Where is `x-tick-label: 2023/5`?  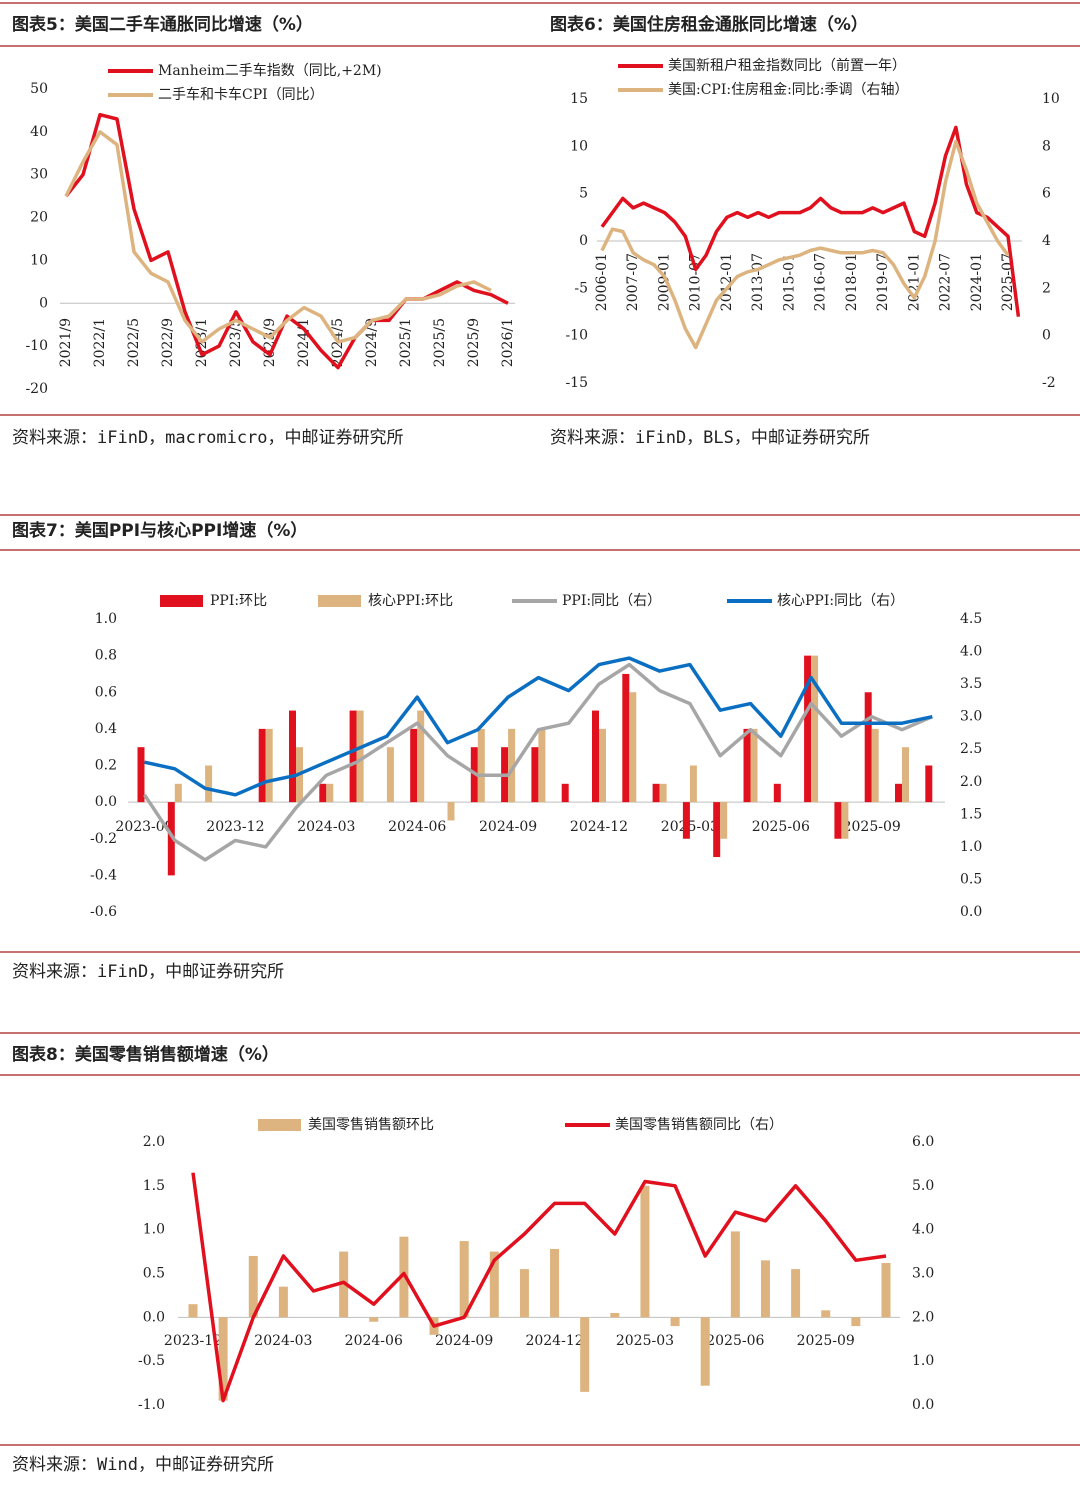 x-tick-label: 2023/5 is located at coordinates (236, 342).